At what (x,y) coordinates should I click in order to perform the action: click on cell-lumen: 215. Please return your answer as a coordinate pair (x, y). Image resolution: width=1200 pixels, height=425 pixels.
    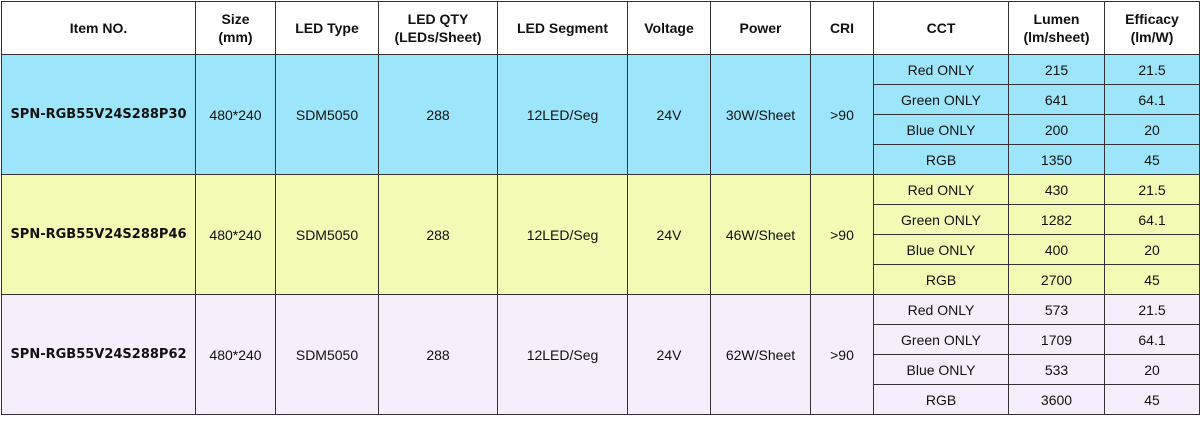
    Looking at the image, I should click on (1056, 69).